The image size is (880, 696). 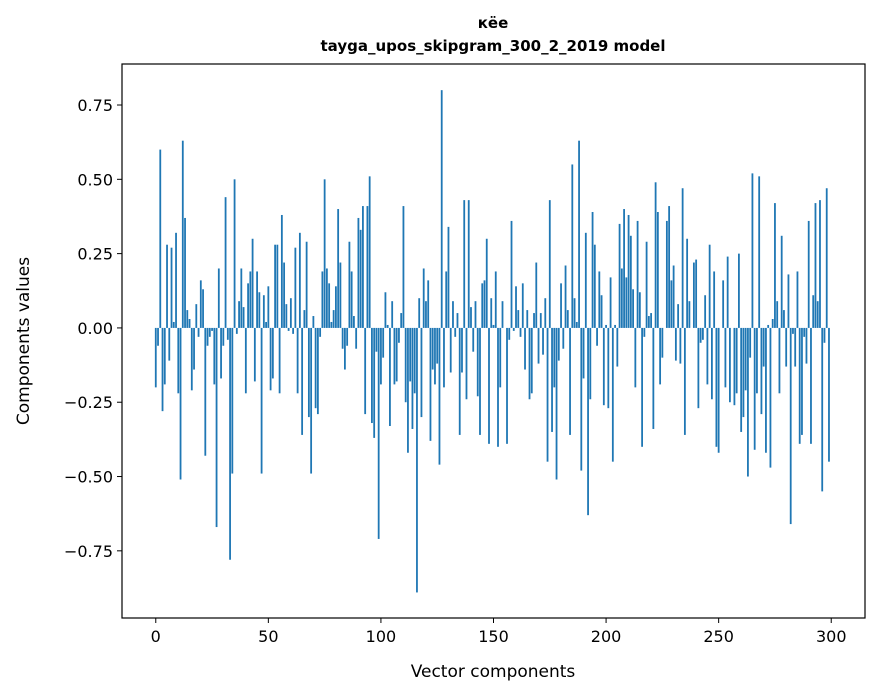 What do you see at coordinates (95, 254) in the screenshot?
I see `y-tick-label: 0.25` at bounding box center [95, 254].